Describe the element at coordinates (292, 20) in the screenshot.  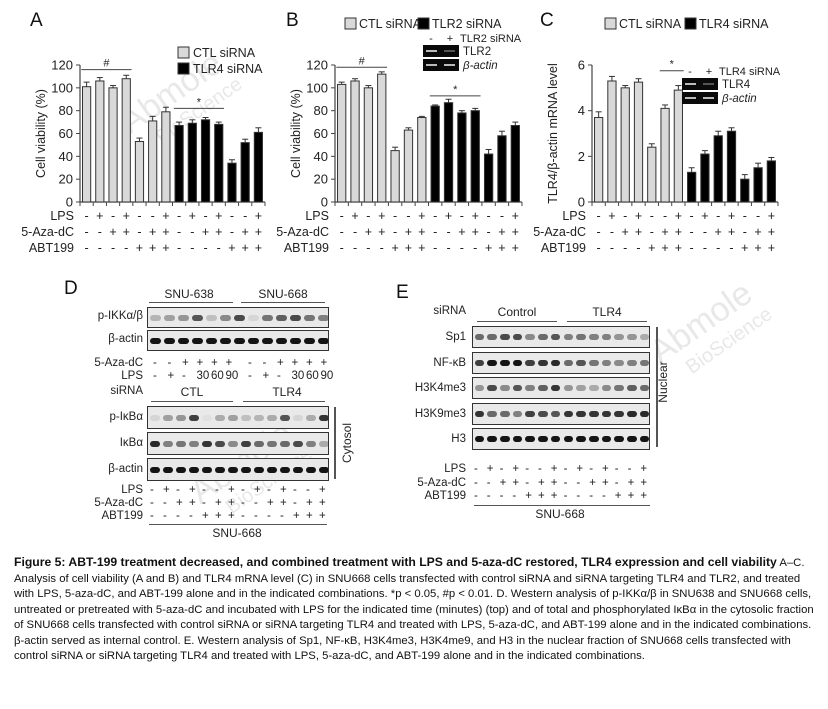
I see `panel-label-b: B` at that location.